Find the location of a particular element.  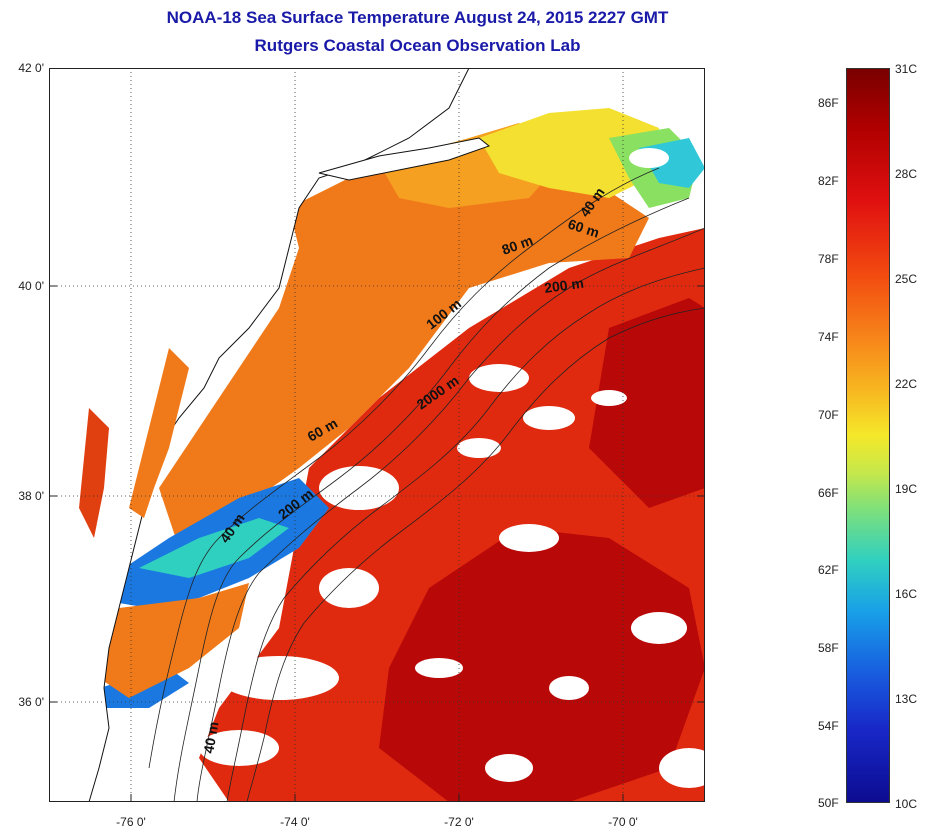

temperature-colorbar is located at coordinates (868, 435).